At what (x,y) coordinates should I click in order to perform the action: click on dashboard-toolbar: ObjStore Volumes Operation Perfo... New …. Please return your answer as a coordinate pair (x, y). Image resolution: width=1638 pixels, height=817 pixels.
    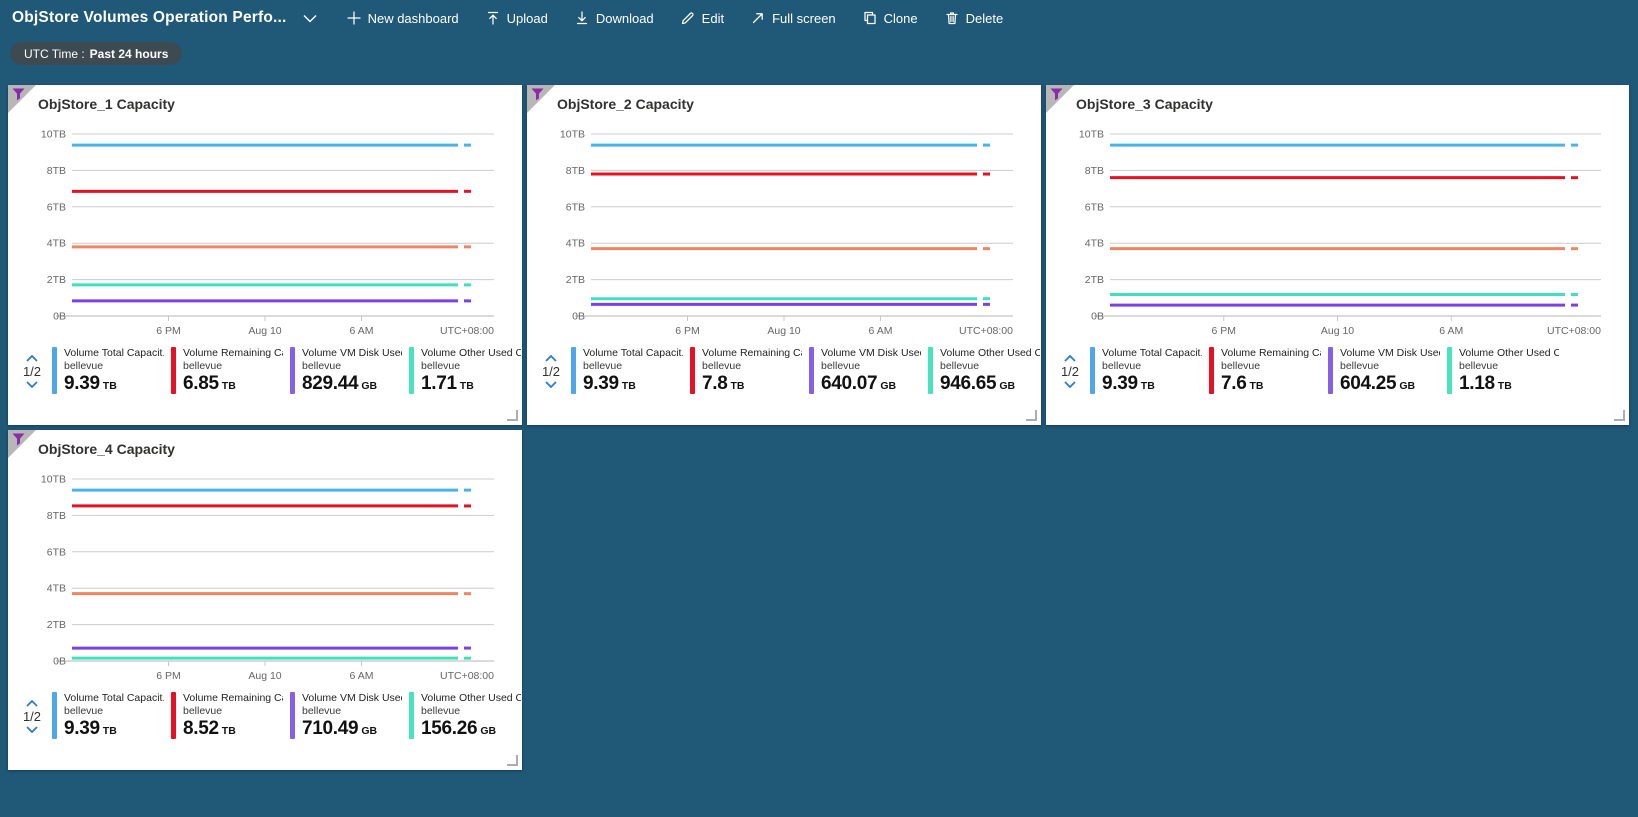
    Looking at the image, I should click on (819, 18).